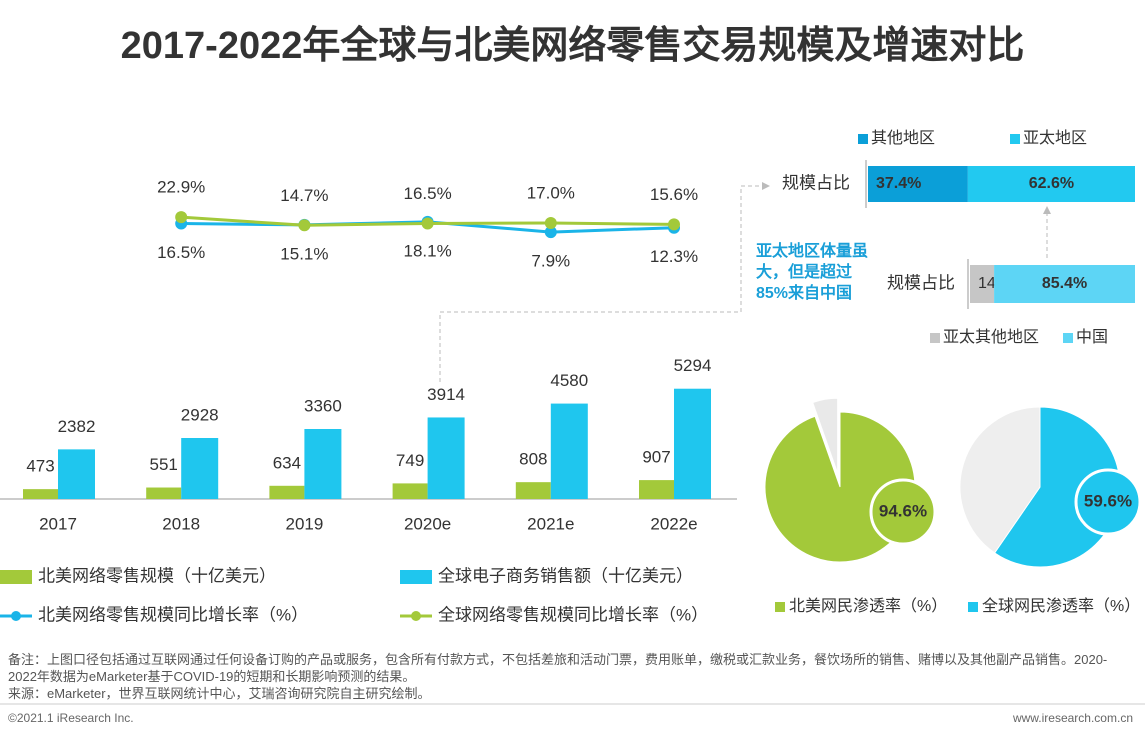  Describe the element at coordinates (181, 523) in the screenshot. I see `x-tick-label: 2018` at that location.